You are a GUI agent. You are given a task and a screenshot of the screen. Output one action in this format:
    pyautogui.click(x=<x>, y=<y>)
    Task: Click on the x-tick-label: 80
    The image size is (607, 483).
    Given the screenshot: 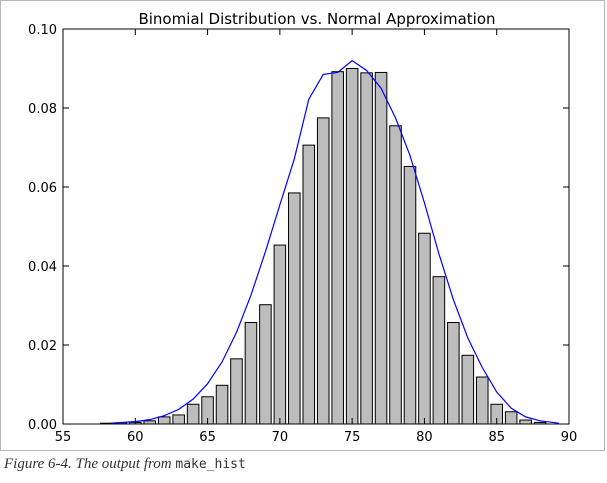 What is the action you would take?
    pyautogui.click(x=424, y=437)
    